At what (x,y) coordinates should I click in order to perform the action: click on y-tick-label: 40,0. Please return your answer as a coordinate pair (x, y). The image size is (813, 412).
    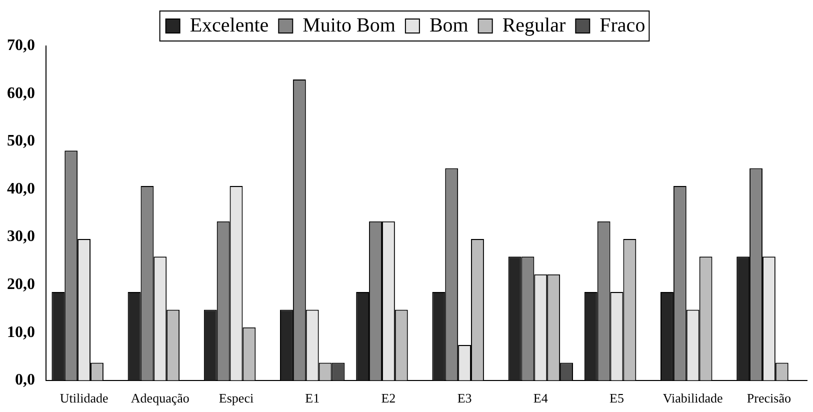
    Looking at the image, I should click on (21, 189).